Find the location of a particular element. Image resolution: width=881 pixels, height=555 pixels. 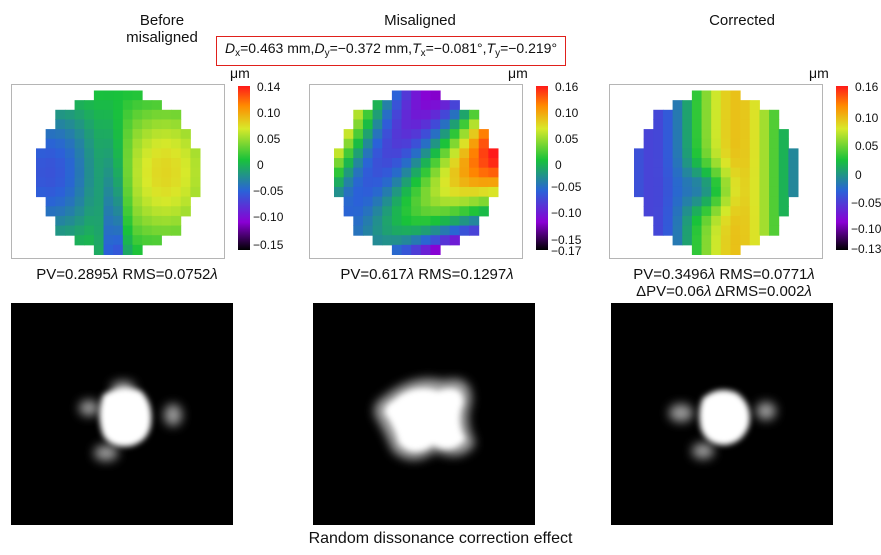

cbar-tick: −0.05 is located at coordinates (566, 187).